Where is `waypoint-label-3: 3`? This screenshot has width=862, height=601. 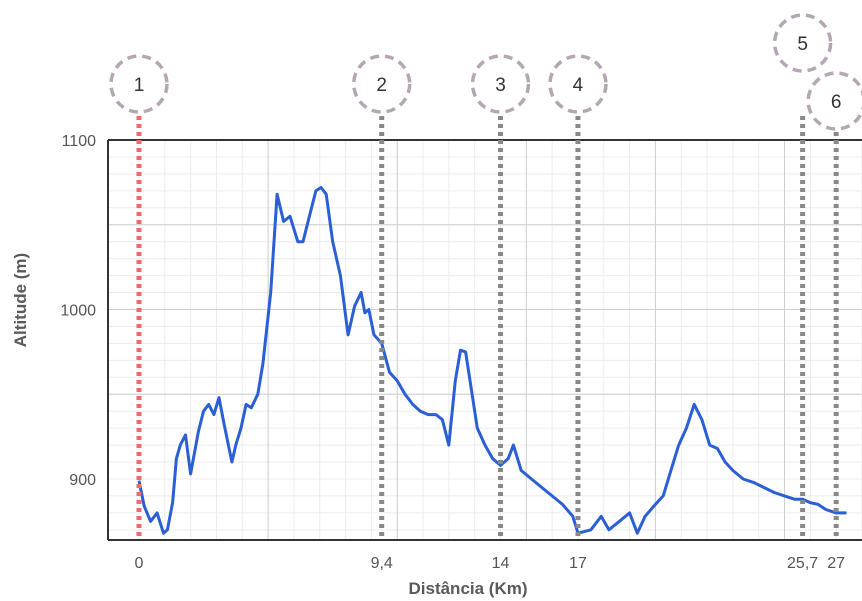
waypoint-label-3: 3 is located at coordinates (500, 85).